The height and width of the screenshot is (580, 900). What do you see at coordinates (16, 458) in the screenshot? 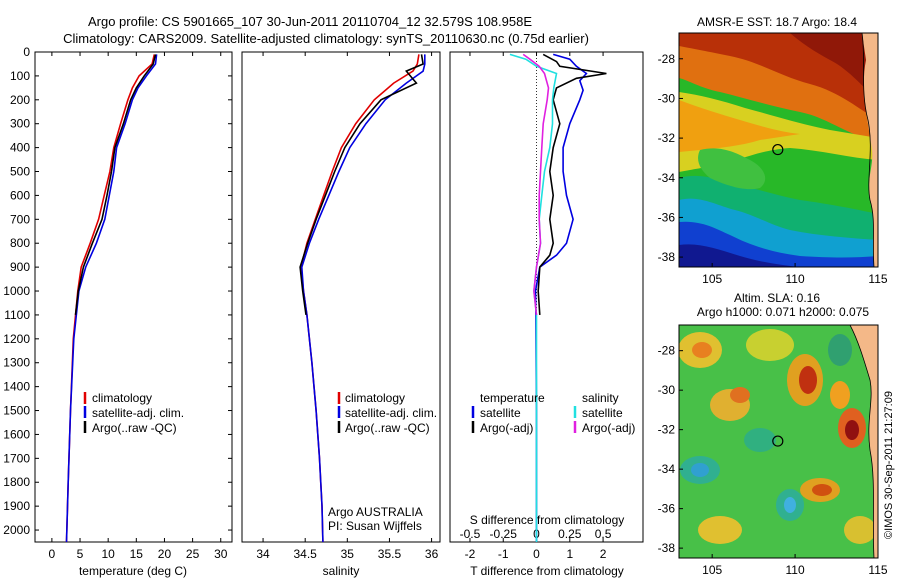
I see `depth-tick-label: 1700` at bounding box center [16, 458].